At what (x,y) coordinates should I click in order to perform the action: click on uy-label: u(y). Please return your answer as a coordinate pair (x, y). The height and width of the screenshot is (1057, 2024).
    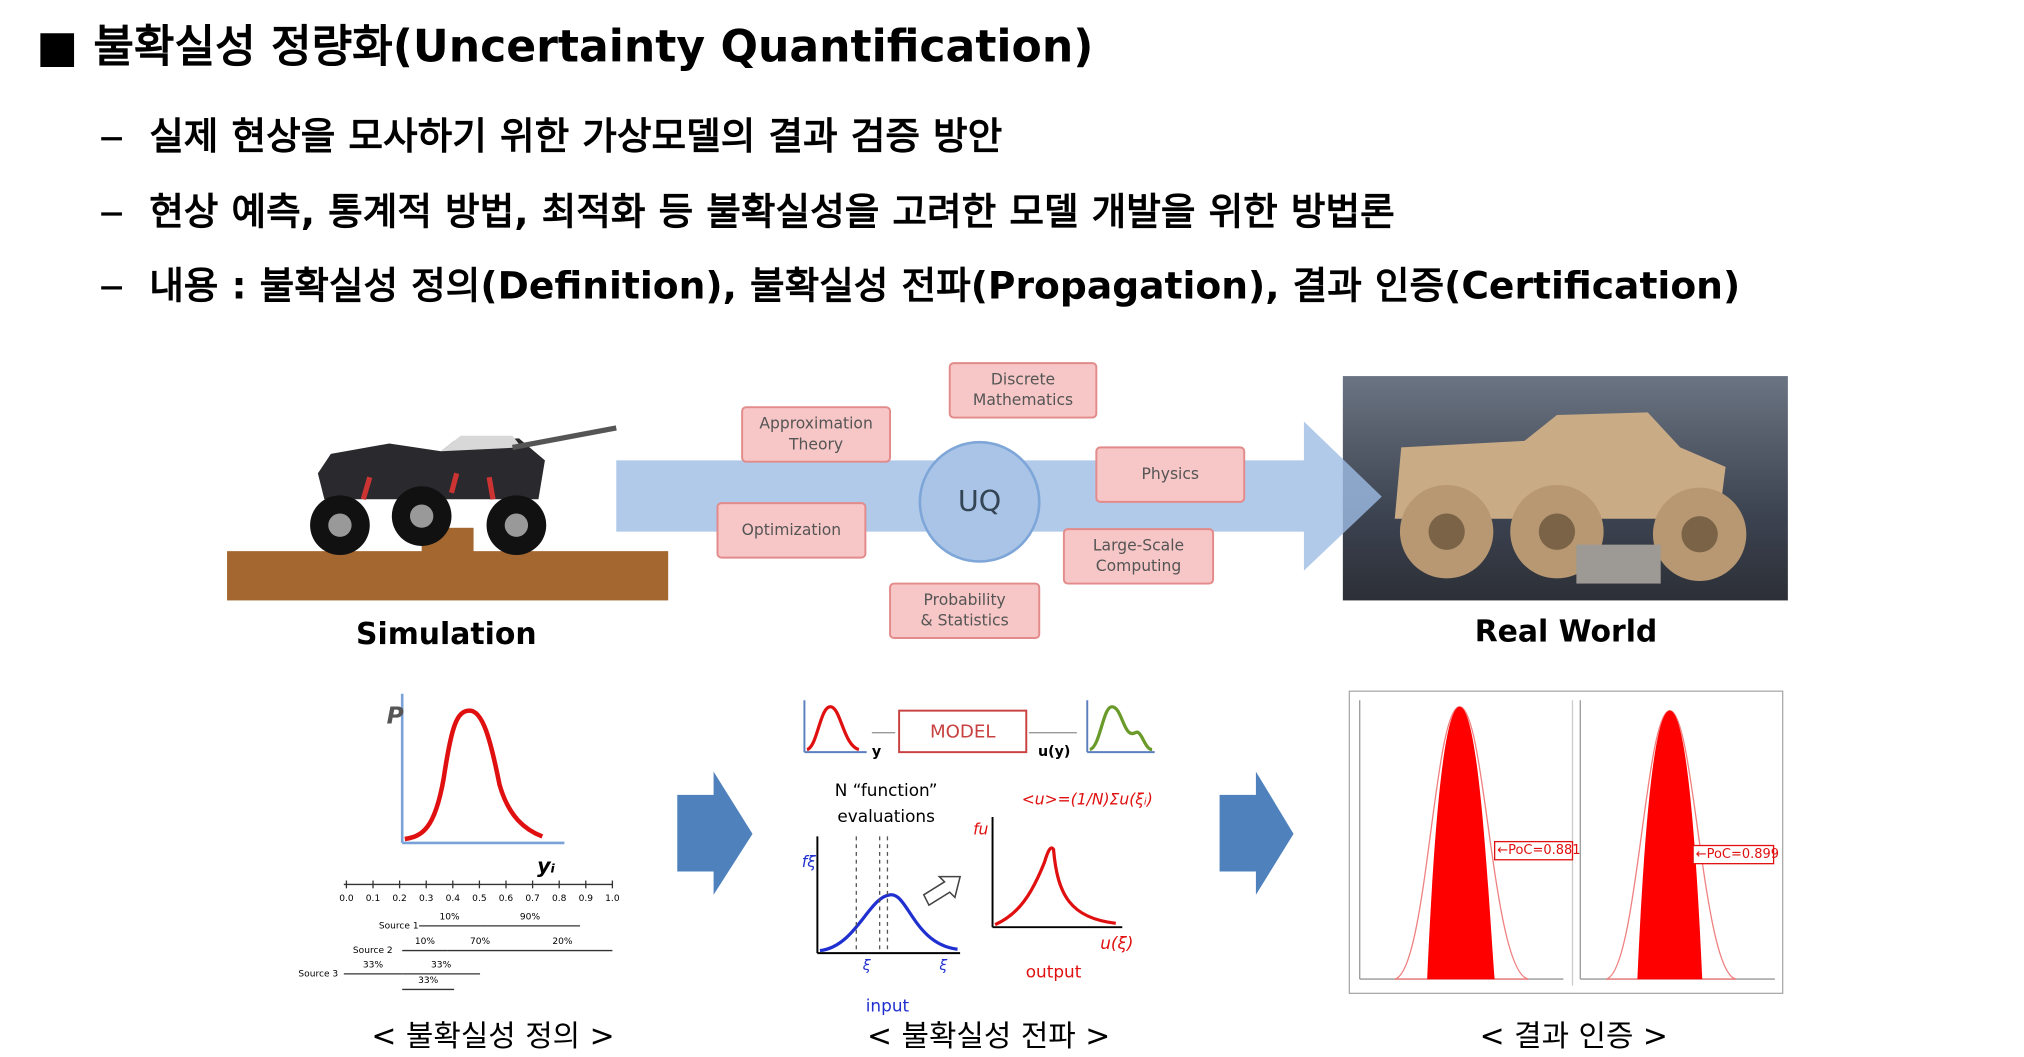
    Looking at the image, I should click on (1054, 752).